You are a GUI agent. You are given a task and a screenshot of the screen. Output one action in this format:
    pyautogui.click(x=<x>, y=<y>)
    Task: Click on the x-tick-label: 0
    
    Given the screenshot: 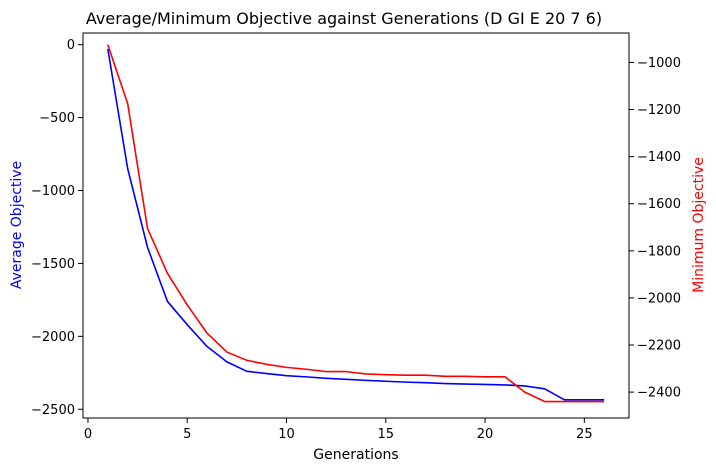 What is the action you would take?
    pyautogui.click(x=88, y=434)
    